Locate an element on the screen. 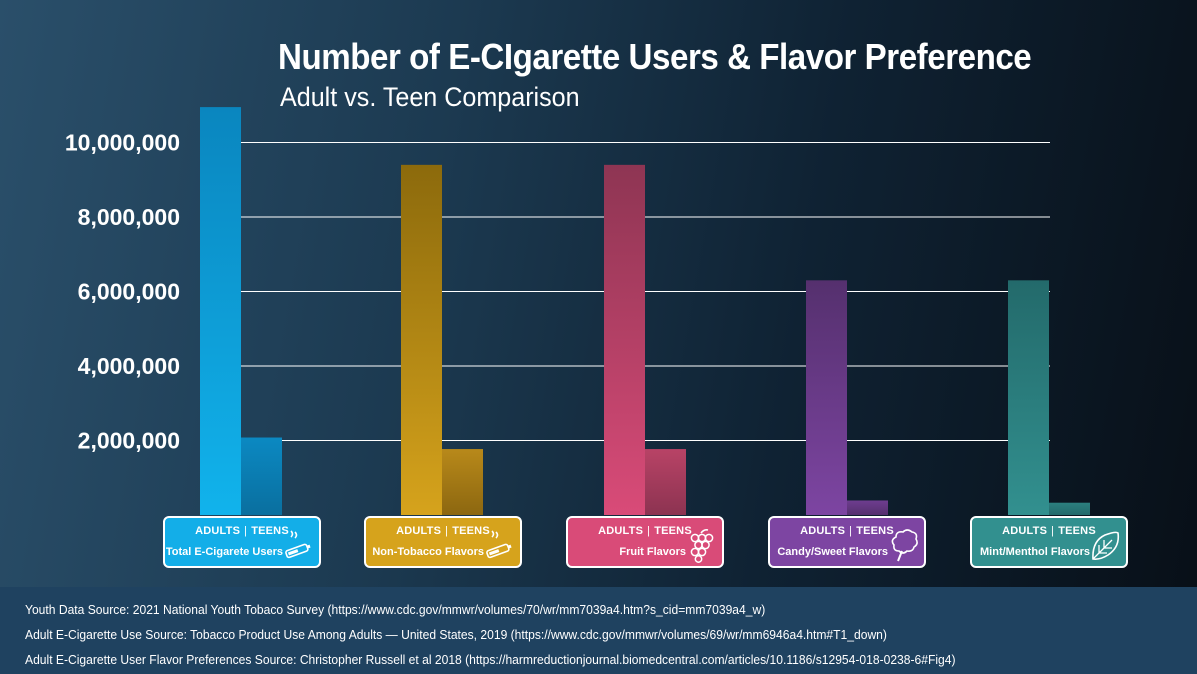  category-badge-2: ADULTS | TEENS Fruit Flavors is located at coordinates (645, 542).